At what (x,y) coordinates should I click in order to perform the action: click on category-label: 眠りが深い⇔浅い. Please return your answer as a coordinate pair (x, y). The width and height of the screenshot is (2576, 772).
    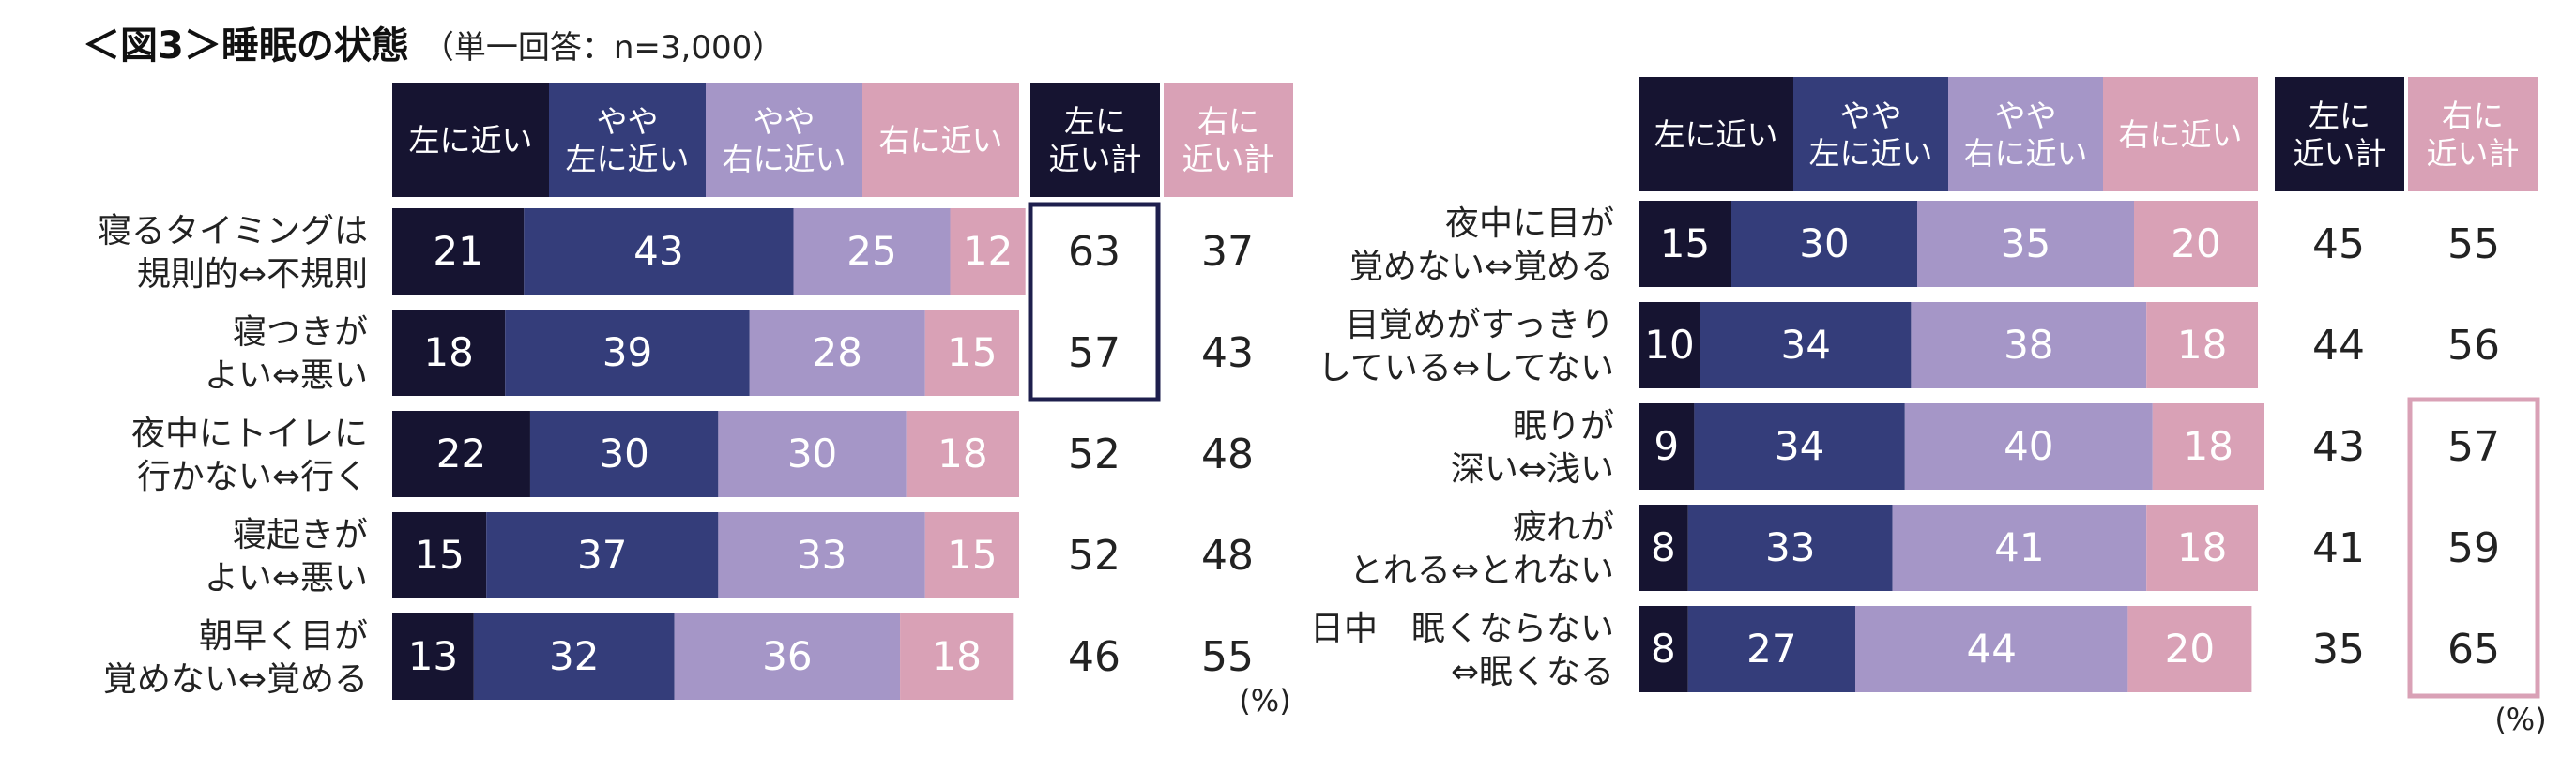
    Looking at the image, I should click on (1532, 448).